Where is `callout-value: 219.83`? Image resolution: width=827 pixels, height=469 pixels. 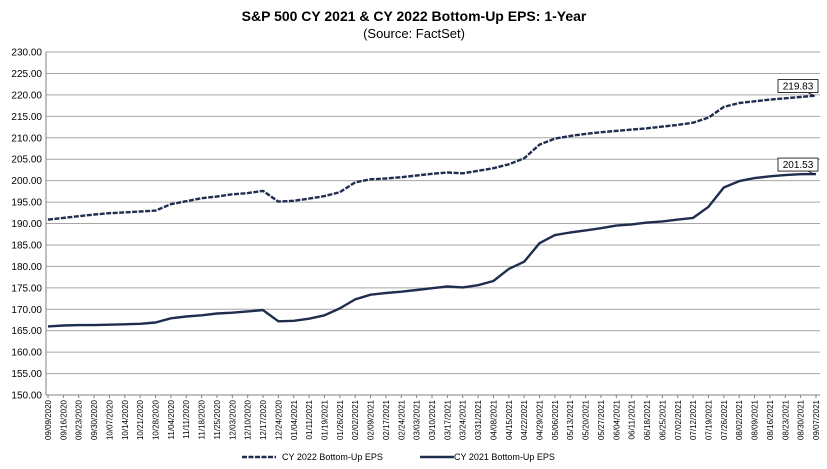 callout-value: 219.83 is located at coordinates (798, 87).